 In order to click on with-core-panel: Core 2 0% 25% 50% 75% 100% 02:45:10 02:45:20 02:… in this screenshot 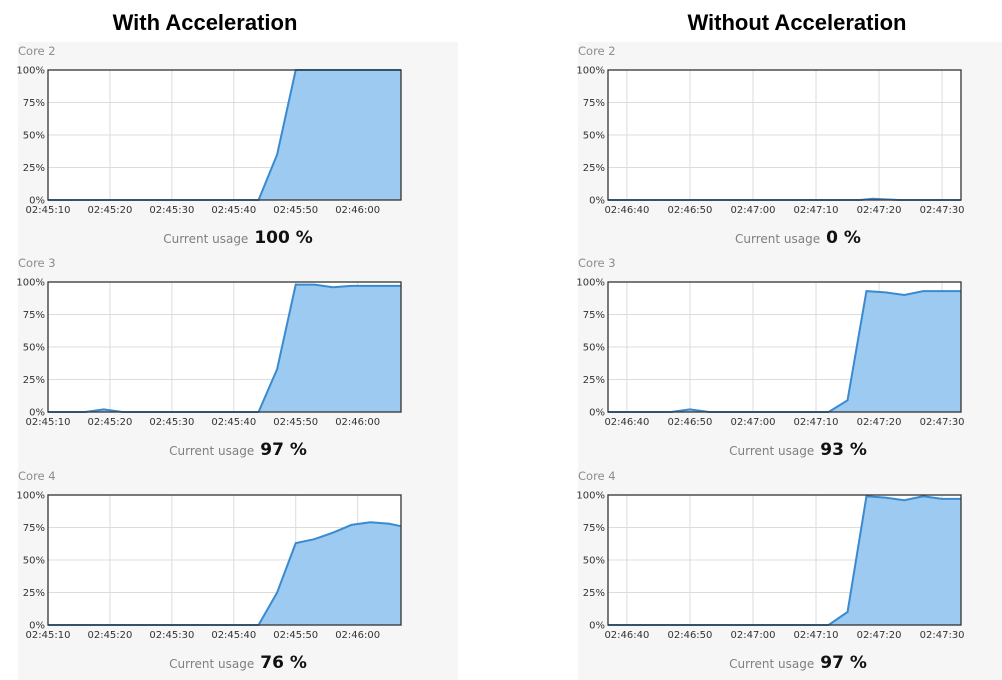, I will do `click(237, 148)`.